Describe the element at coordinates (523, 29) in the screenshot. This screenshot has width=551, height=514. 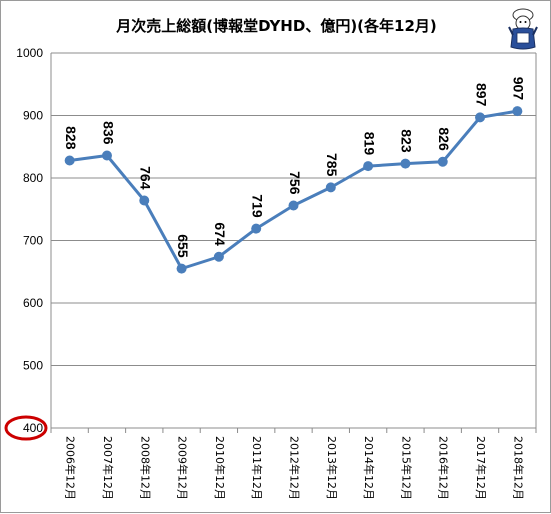
I see `mascot-icon` at that location.